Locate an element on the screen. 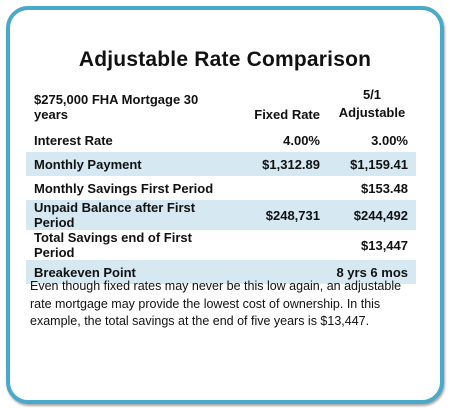 Image resolution: width=450 pixels, height=408 pixels. header-fixed-rate: Fixed Rate is located at coordinates (287, 114).